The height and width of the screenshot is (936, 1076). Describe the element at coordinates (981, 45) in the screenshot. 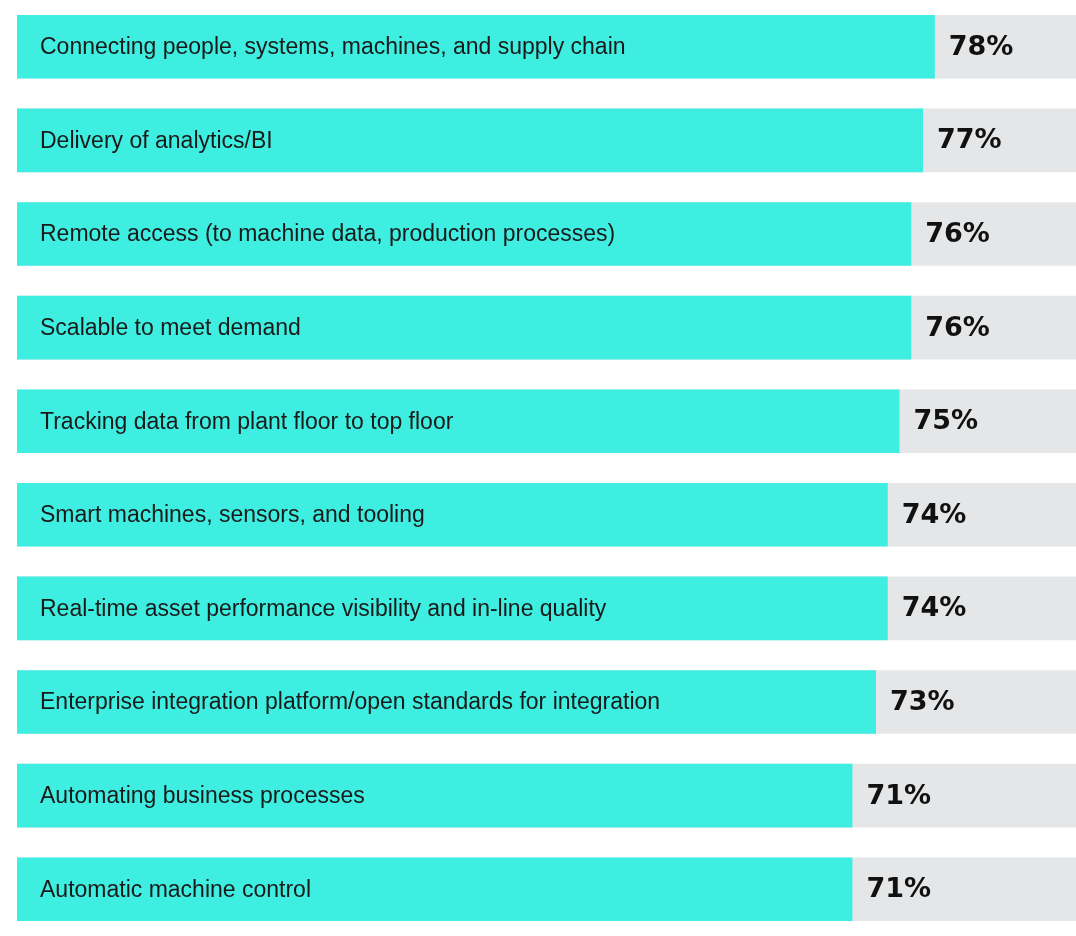

I see `data-label: 78%` at that location.